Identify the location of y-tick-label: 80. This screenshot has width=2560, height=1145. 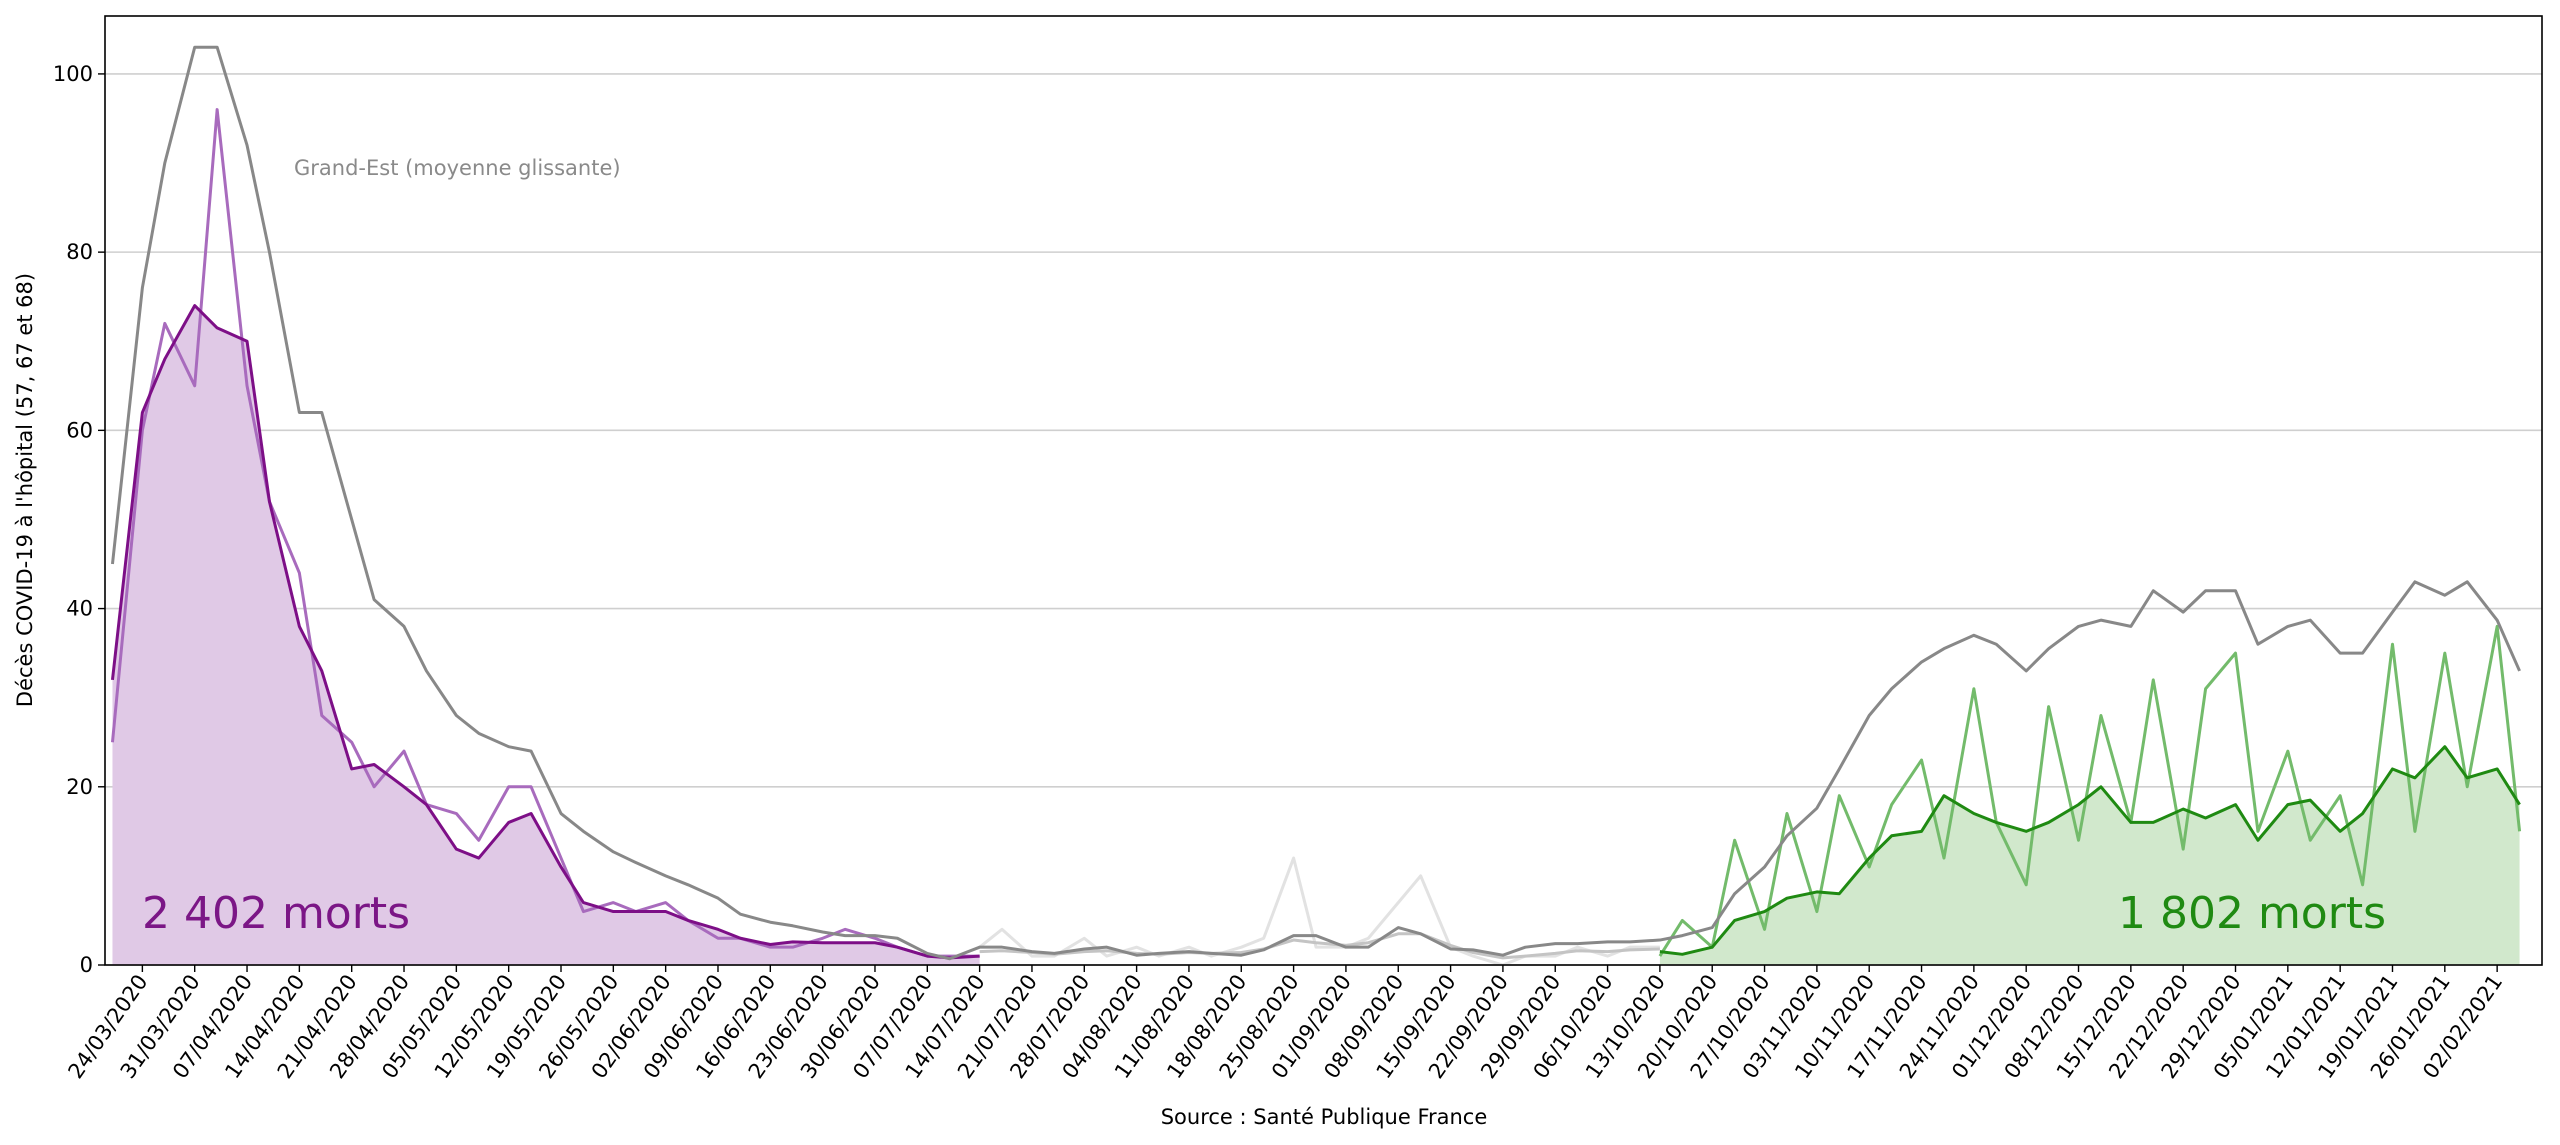
(79, 252).